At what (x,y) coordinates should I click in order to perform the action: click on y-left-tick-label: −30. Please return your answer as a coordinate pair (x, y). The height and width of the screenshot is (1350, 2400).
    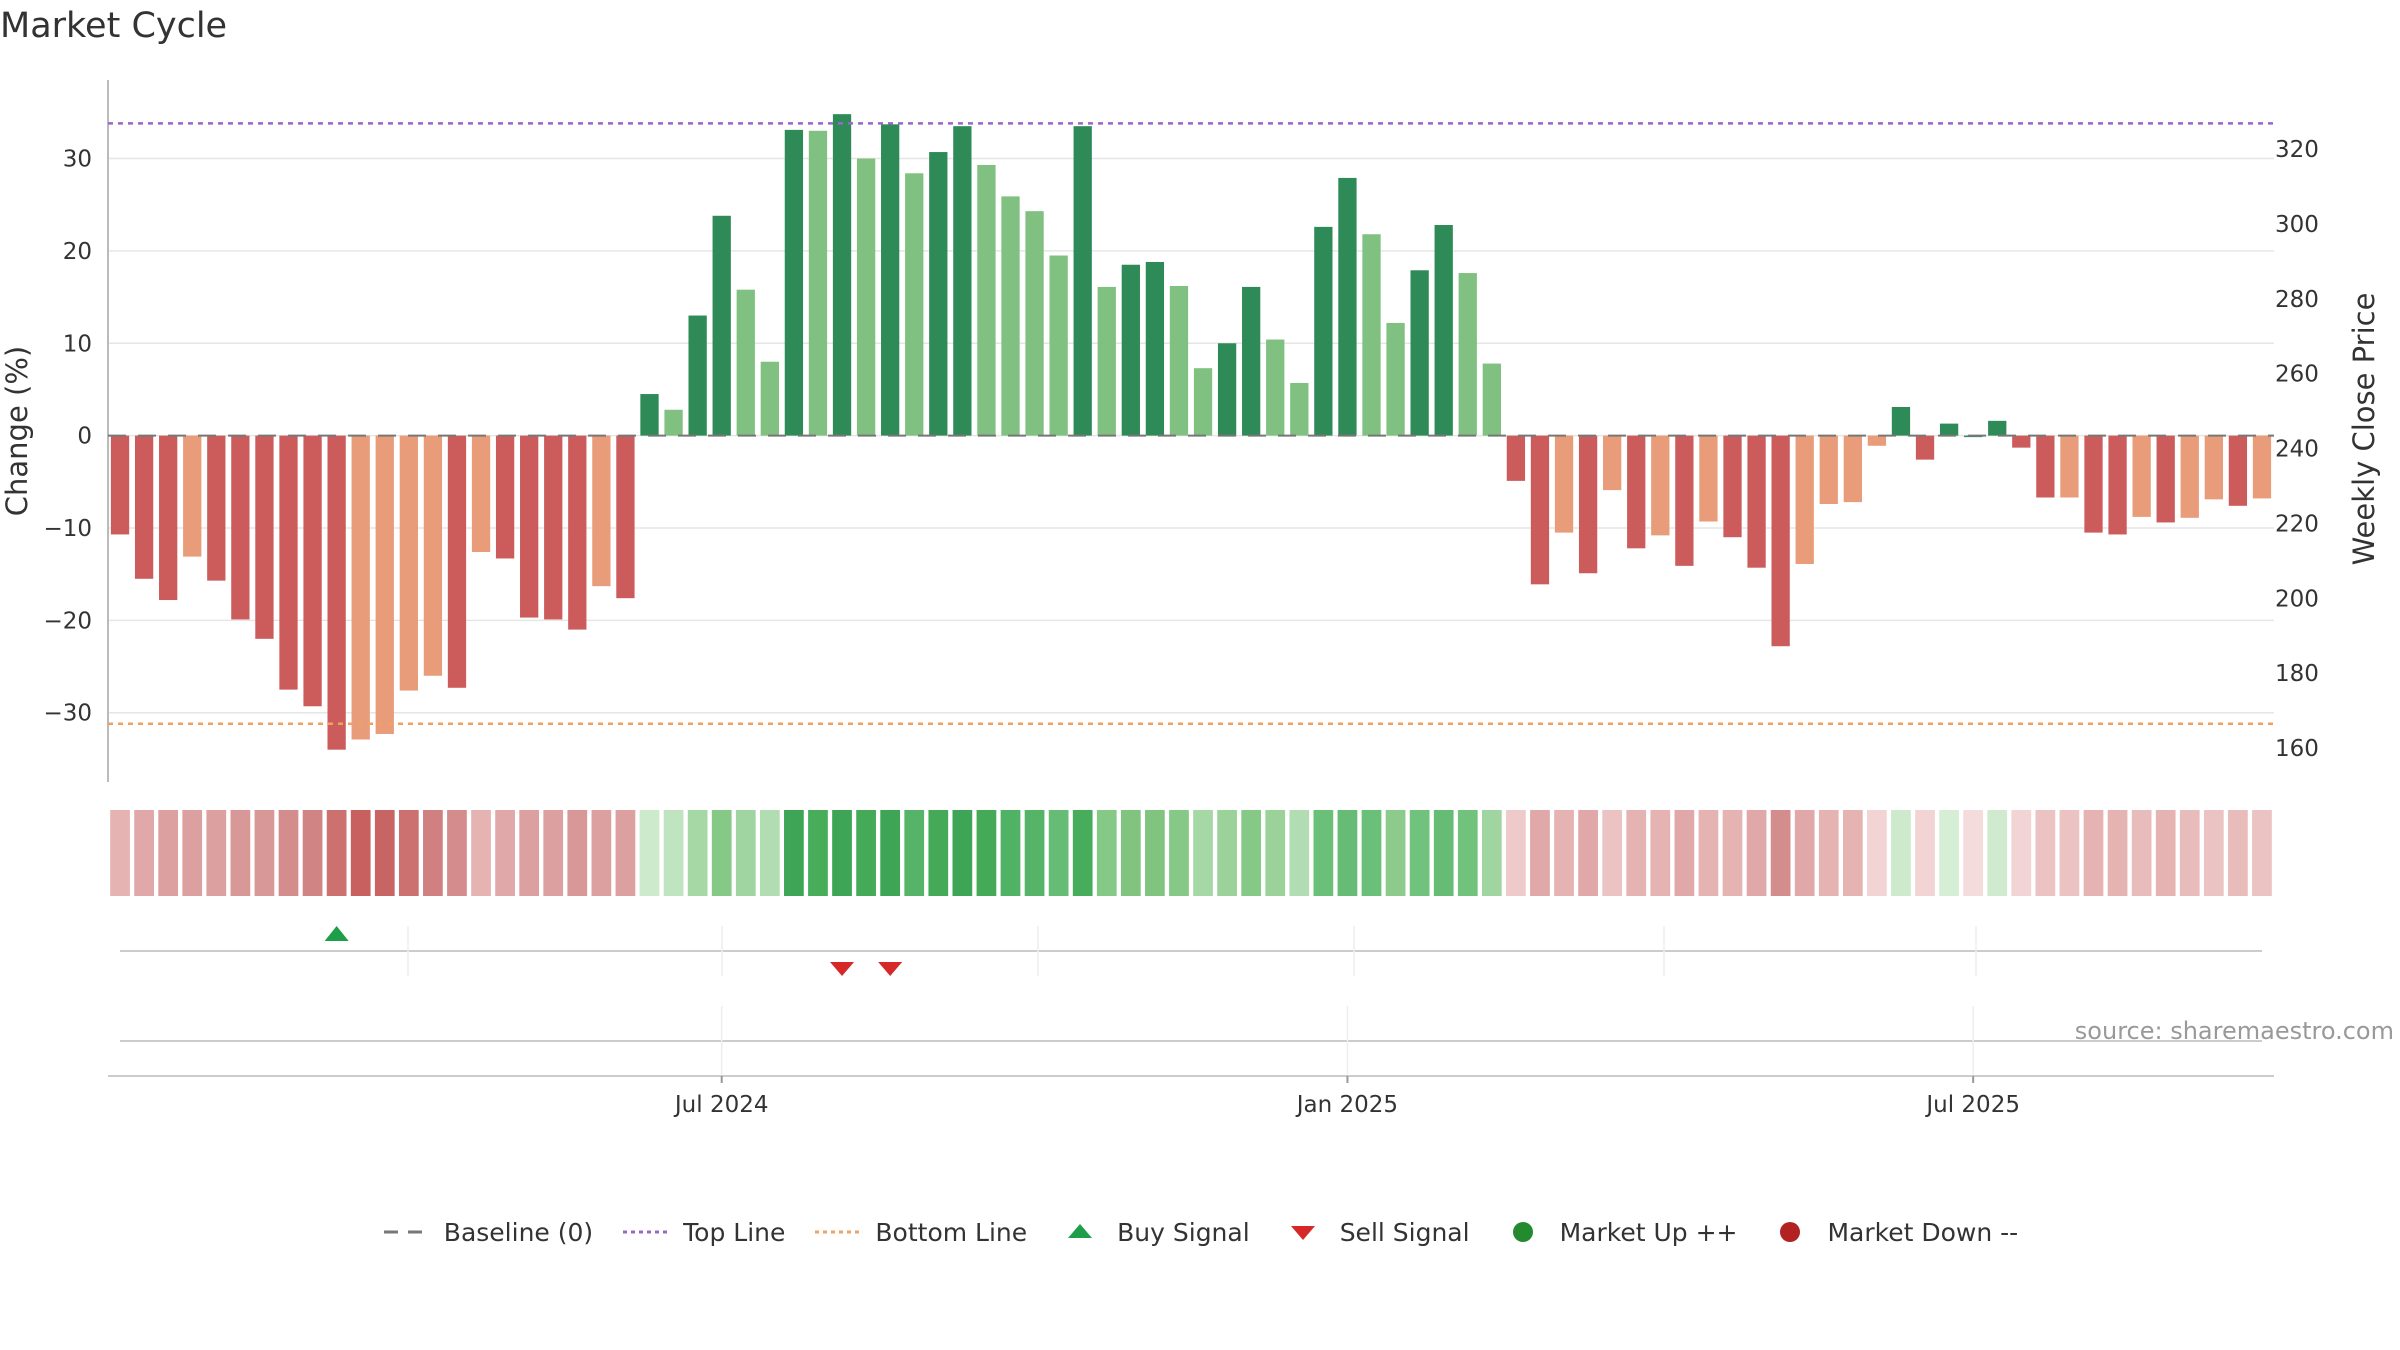
    Looking at the image, I should click on (67, 714).